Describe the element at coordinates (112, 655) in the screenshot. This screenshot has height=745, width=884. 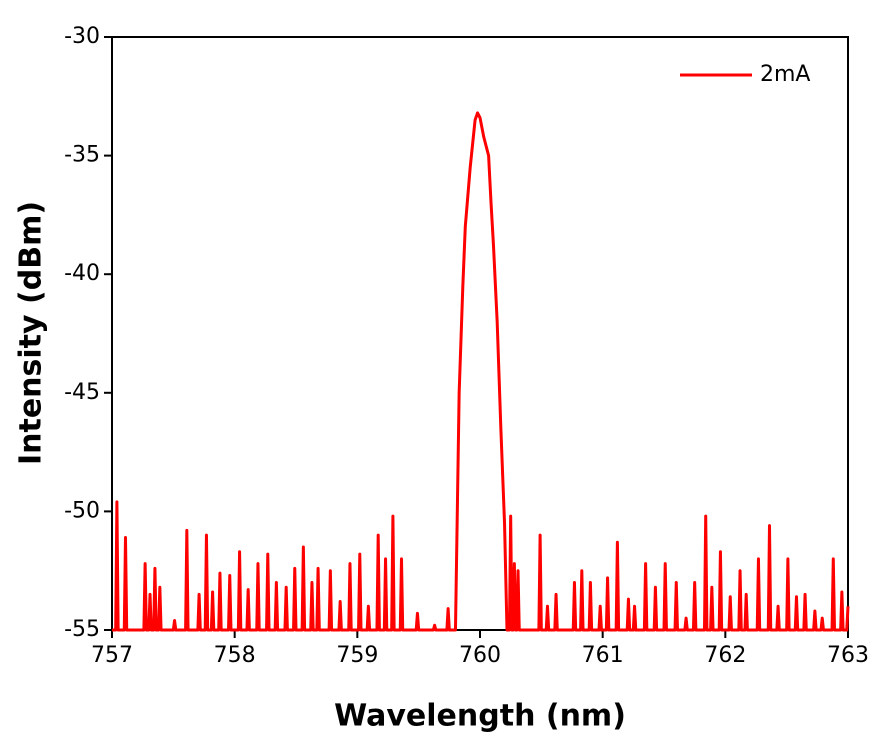
I see `x-tick-label: 757` at that location.